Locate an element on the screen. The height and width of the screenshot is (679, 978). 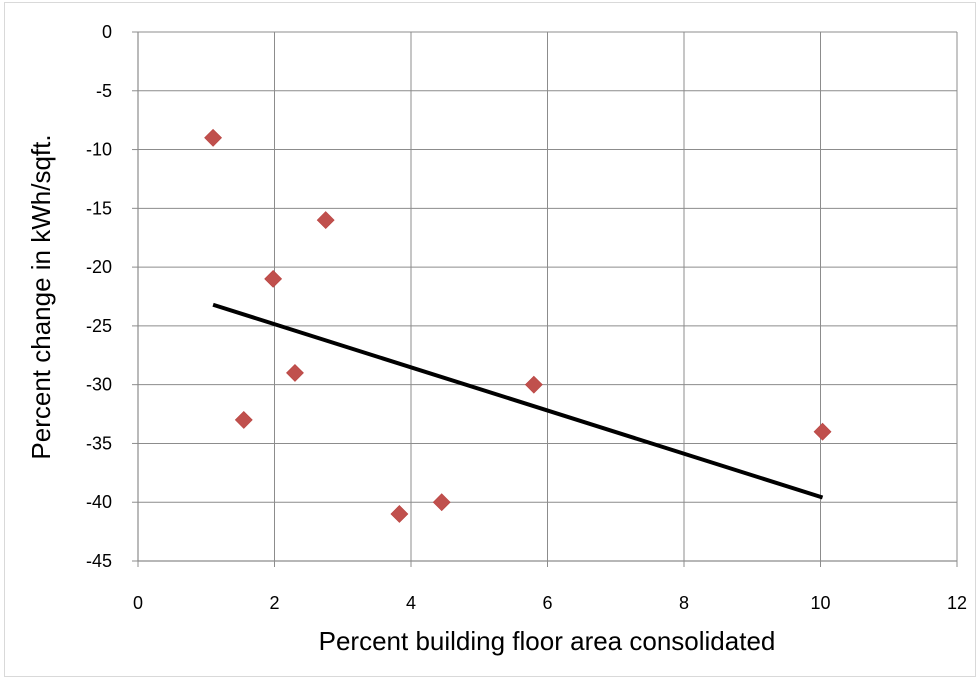
y-tick-label: -40 is located at coordinates (99, 502).